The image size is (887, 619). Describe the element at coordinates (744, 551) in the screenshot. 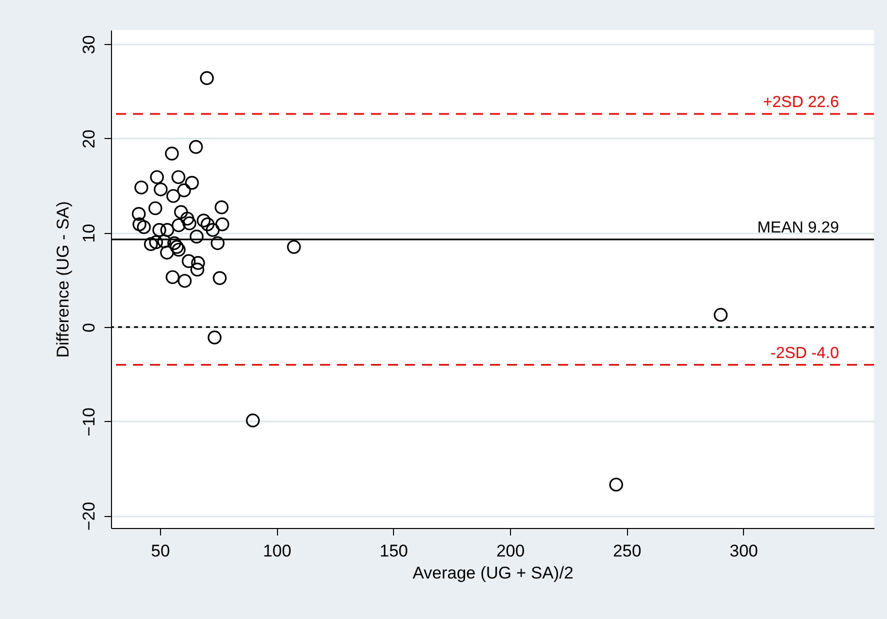

I see `x-tick-label: 300` at that location.